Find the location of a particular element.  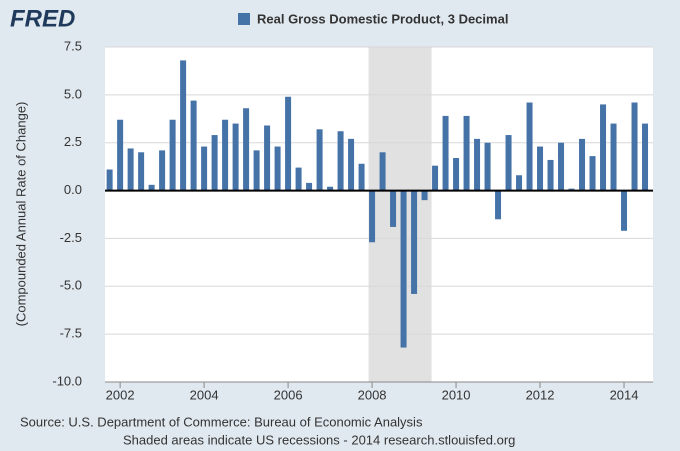

logo: FRED is located at coordinates (42, 18).